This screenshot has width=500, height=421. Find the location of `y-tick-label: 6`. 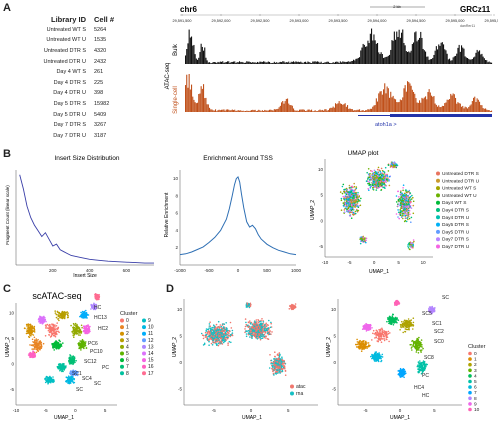

y-tick-label: 6 is located at coordinates (176, 213).